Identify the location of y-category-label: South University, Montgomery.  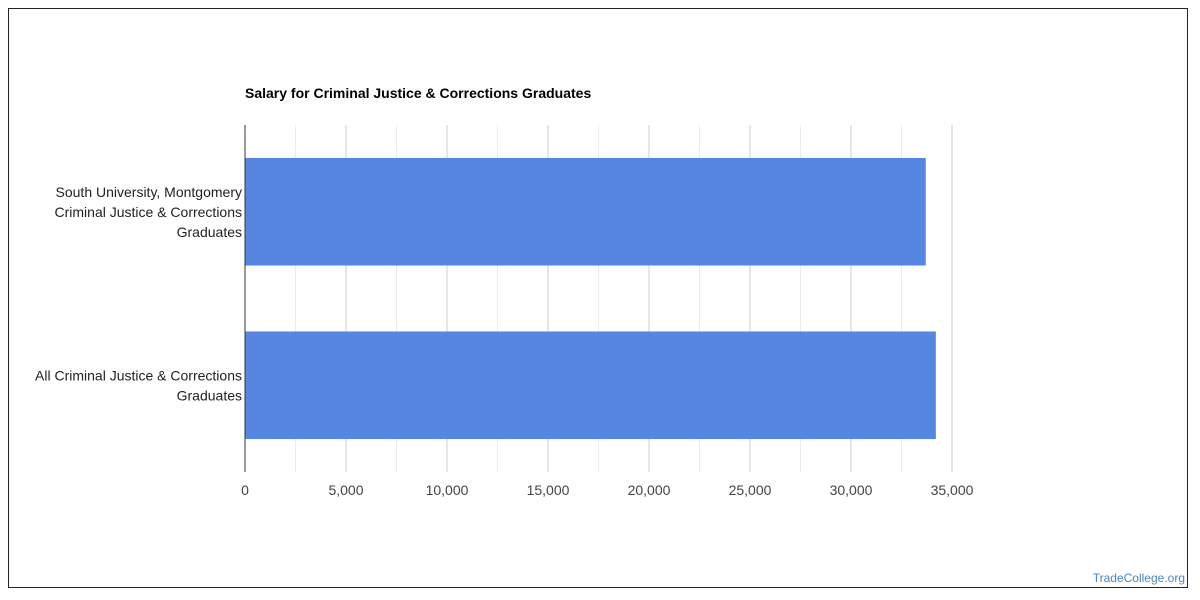
(149, 192).